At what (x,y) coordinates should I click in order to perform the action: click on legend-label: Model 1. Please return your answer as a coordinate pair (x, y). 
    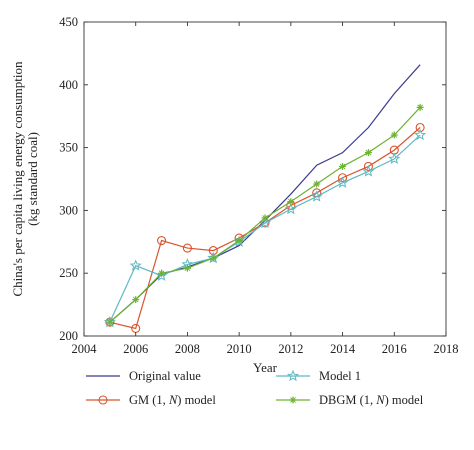
    Looking at the image, I should click on (340, 376).